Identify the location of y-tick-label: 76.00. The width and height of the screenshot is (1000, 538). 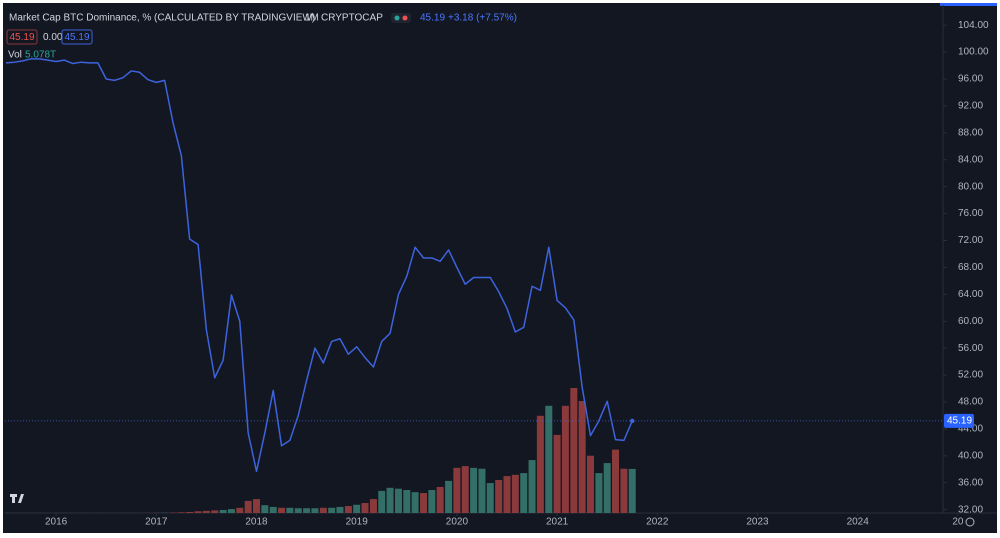
(970, 213).